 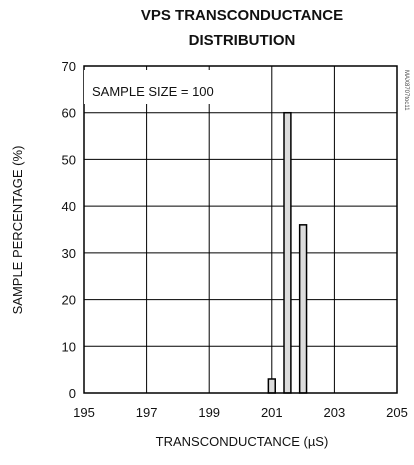 What do you see at coordinates (242, 40) in the screenshot?
I see `chart-title-line-2: DISTRIBUTION` at bounding box center [242, 40].